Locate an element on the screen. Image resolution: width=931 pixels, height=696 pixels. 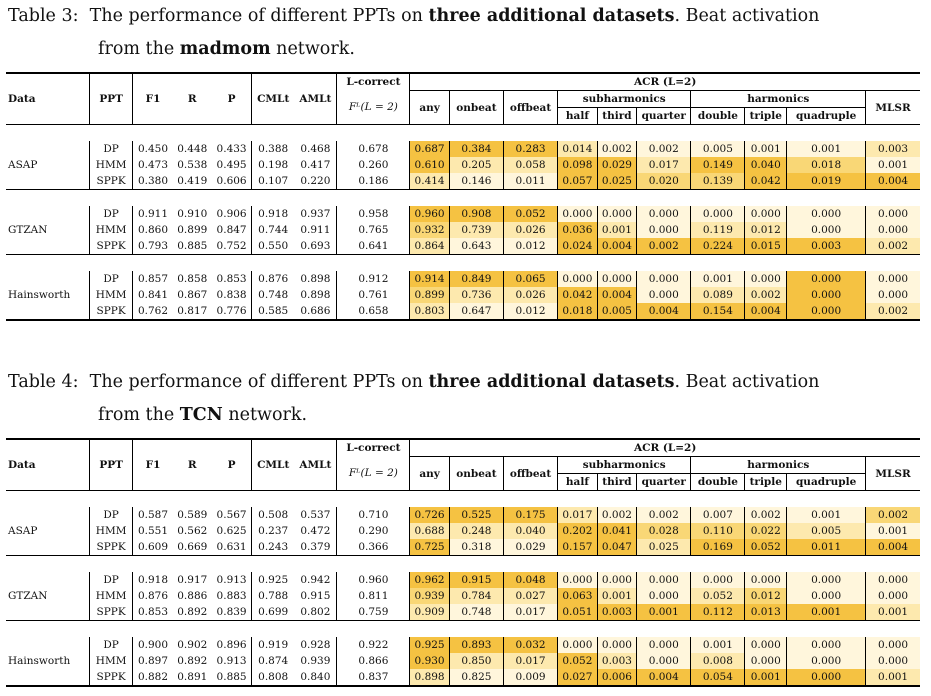
header-half: half is located at coordinates (577, 482).